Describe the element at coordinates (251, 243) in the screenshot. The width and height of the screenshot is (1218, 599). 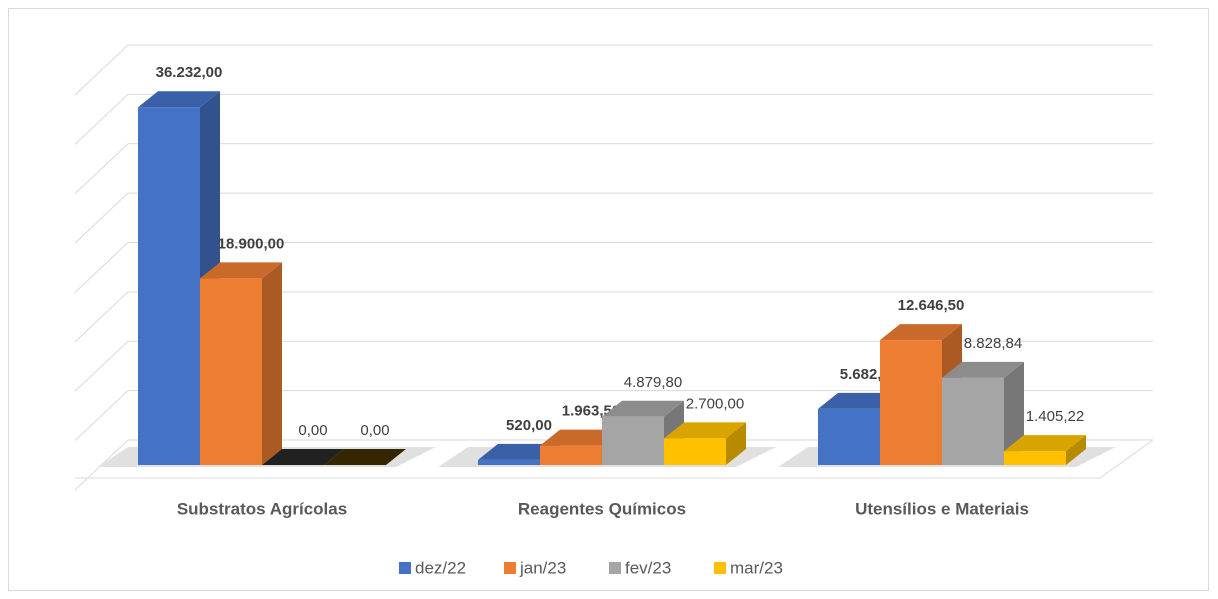
I see `data-label: 18.900,00` at that location.